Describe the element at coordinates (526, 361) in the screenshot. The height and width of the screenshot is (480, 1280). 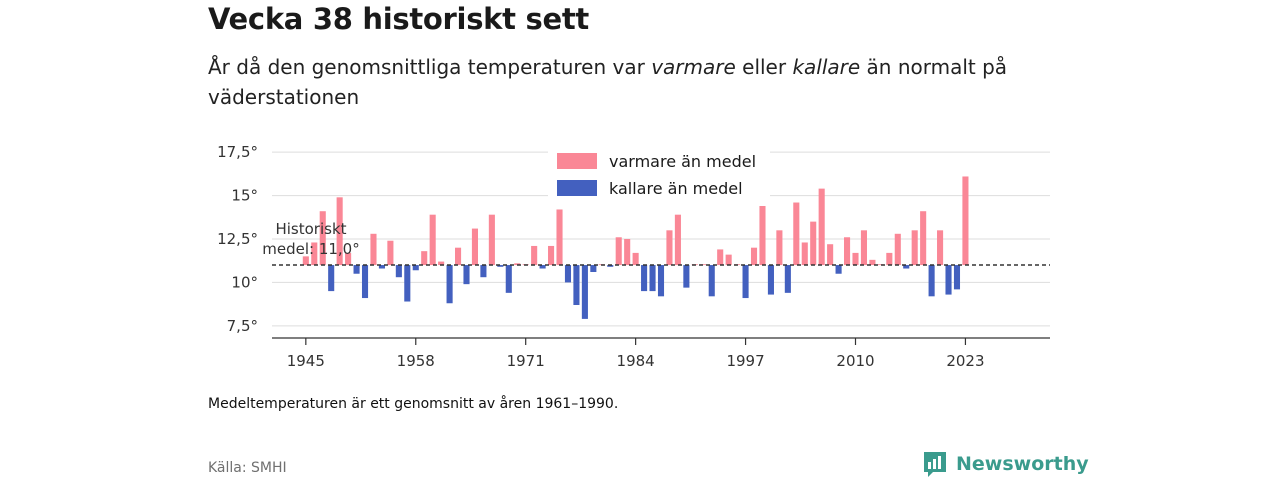
I see `x-tick-label: 1971` at that location.